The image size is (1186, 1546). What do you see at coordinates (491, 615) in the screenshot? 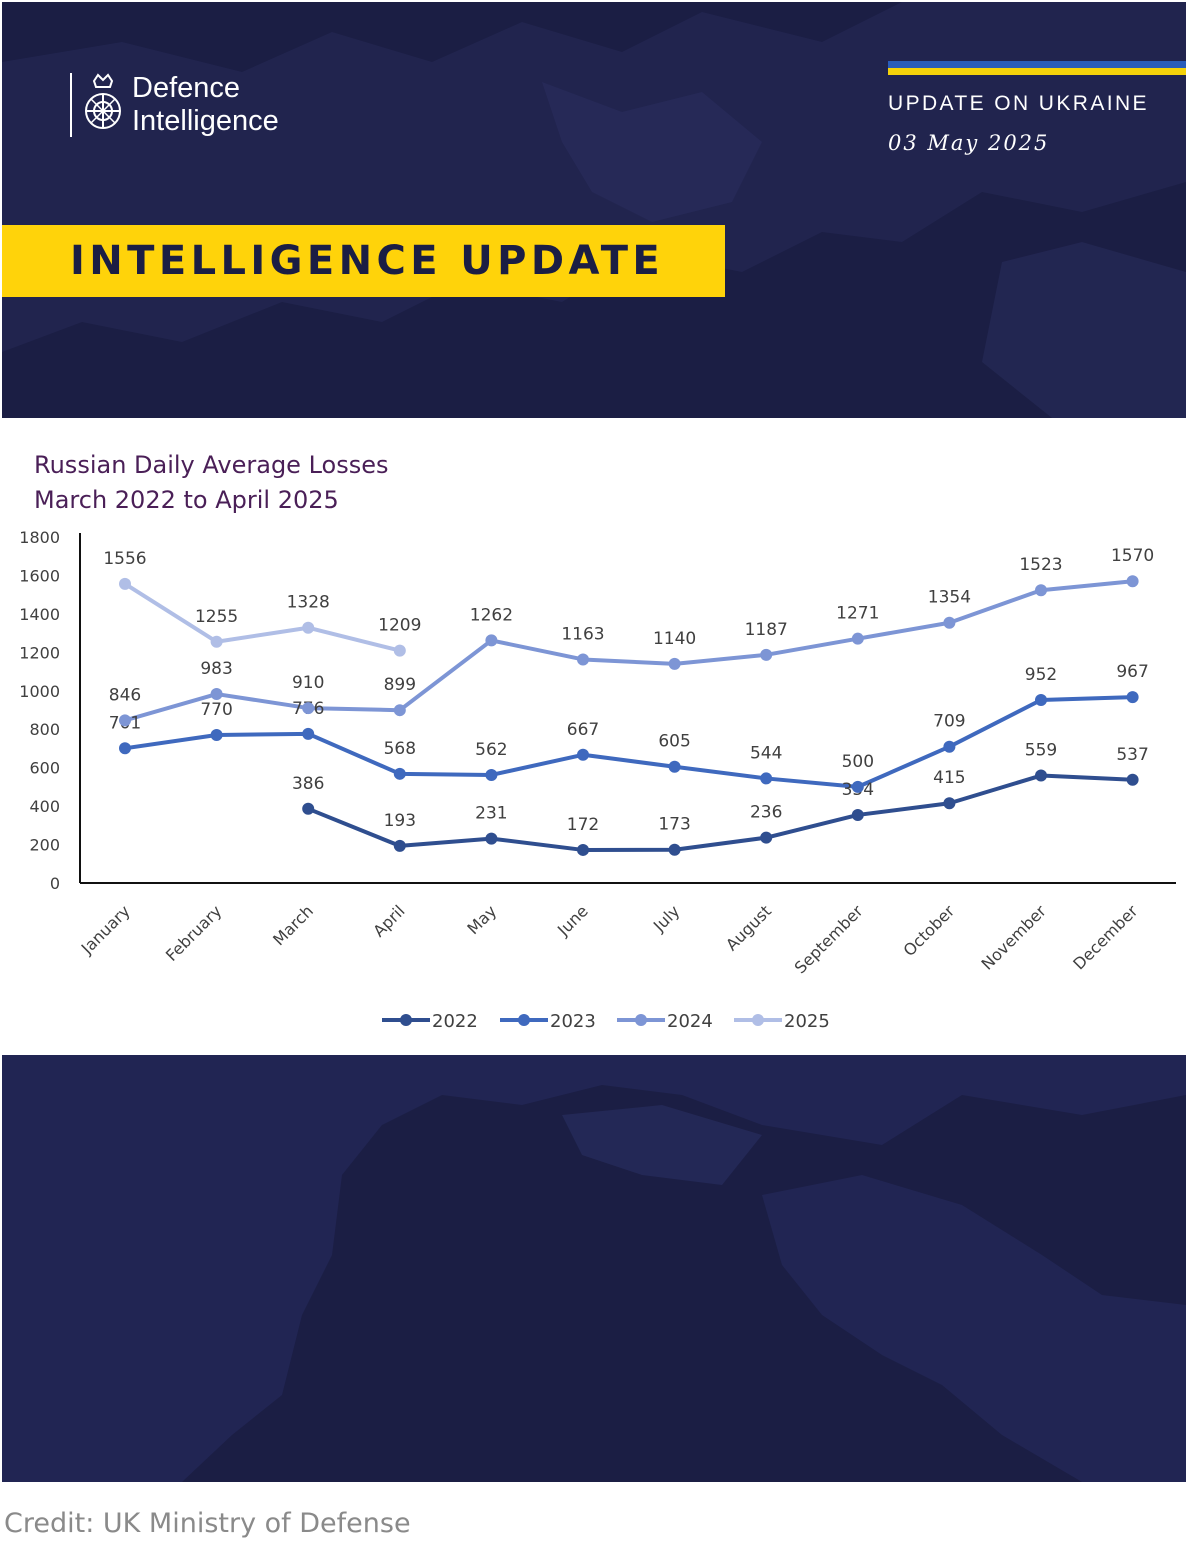
I see `data-label-2024: 1262` at bounding box center [491, 615].